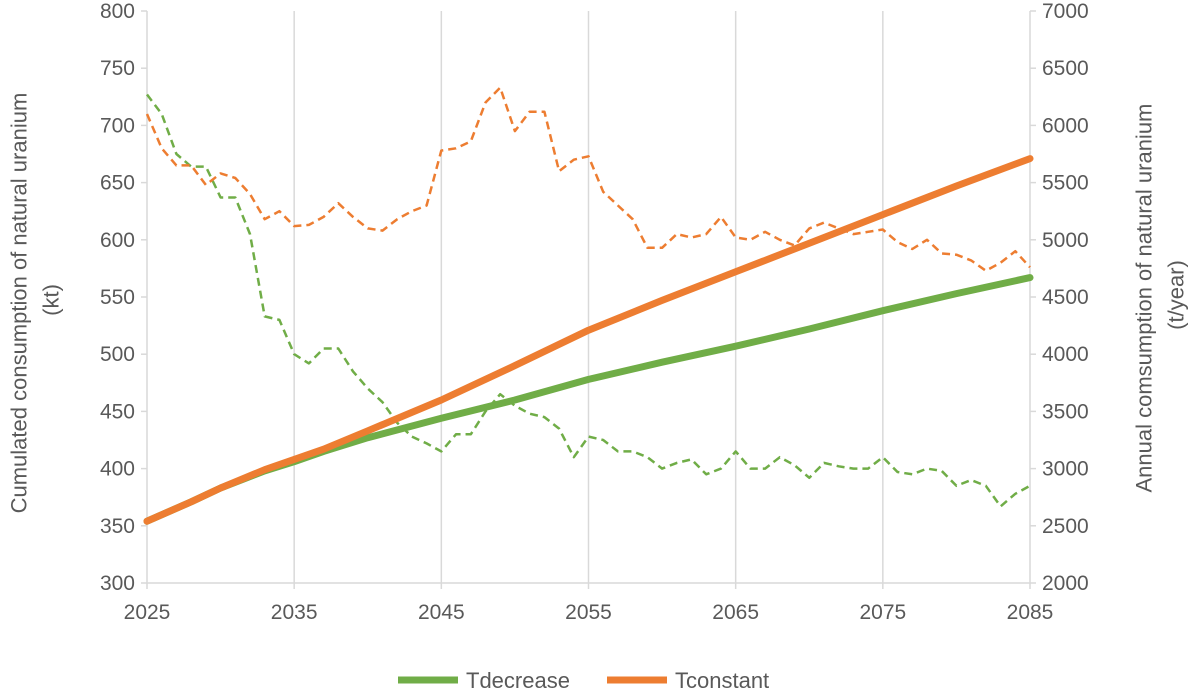  What do you see at coordinates (1065, 411) in the screenshot?
I see `y2-tick-label-3500: 3500` at bounding box center [1065, 411].